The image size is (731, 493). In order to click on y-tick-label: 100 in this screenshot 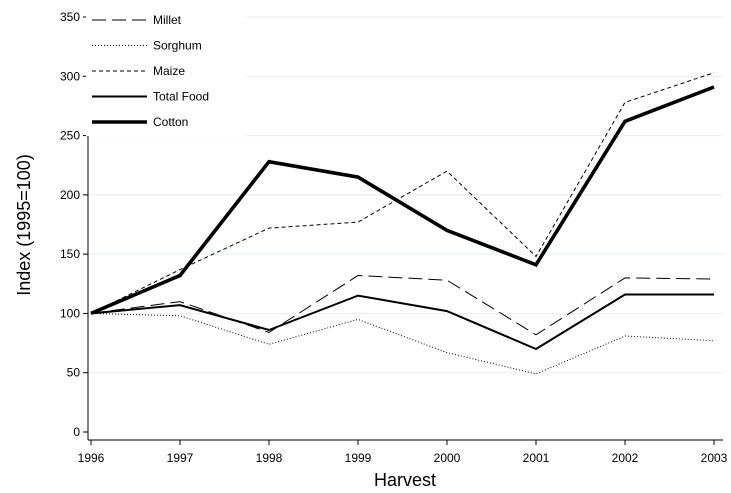, I will do `click(70, 313)`.